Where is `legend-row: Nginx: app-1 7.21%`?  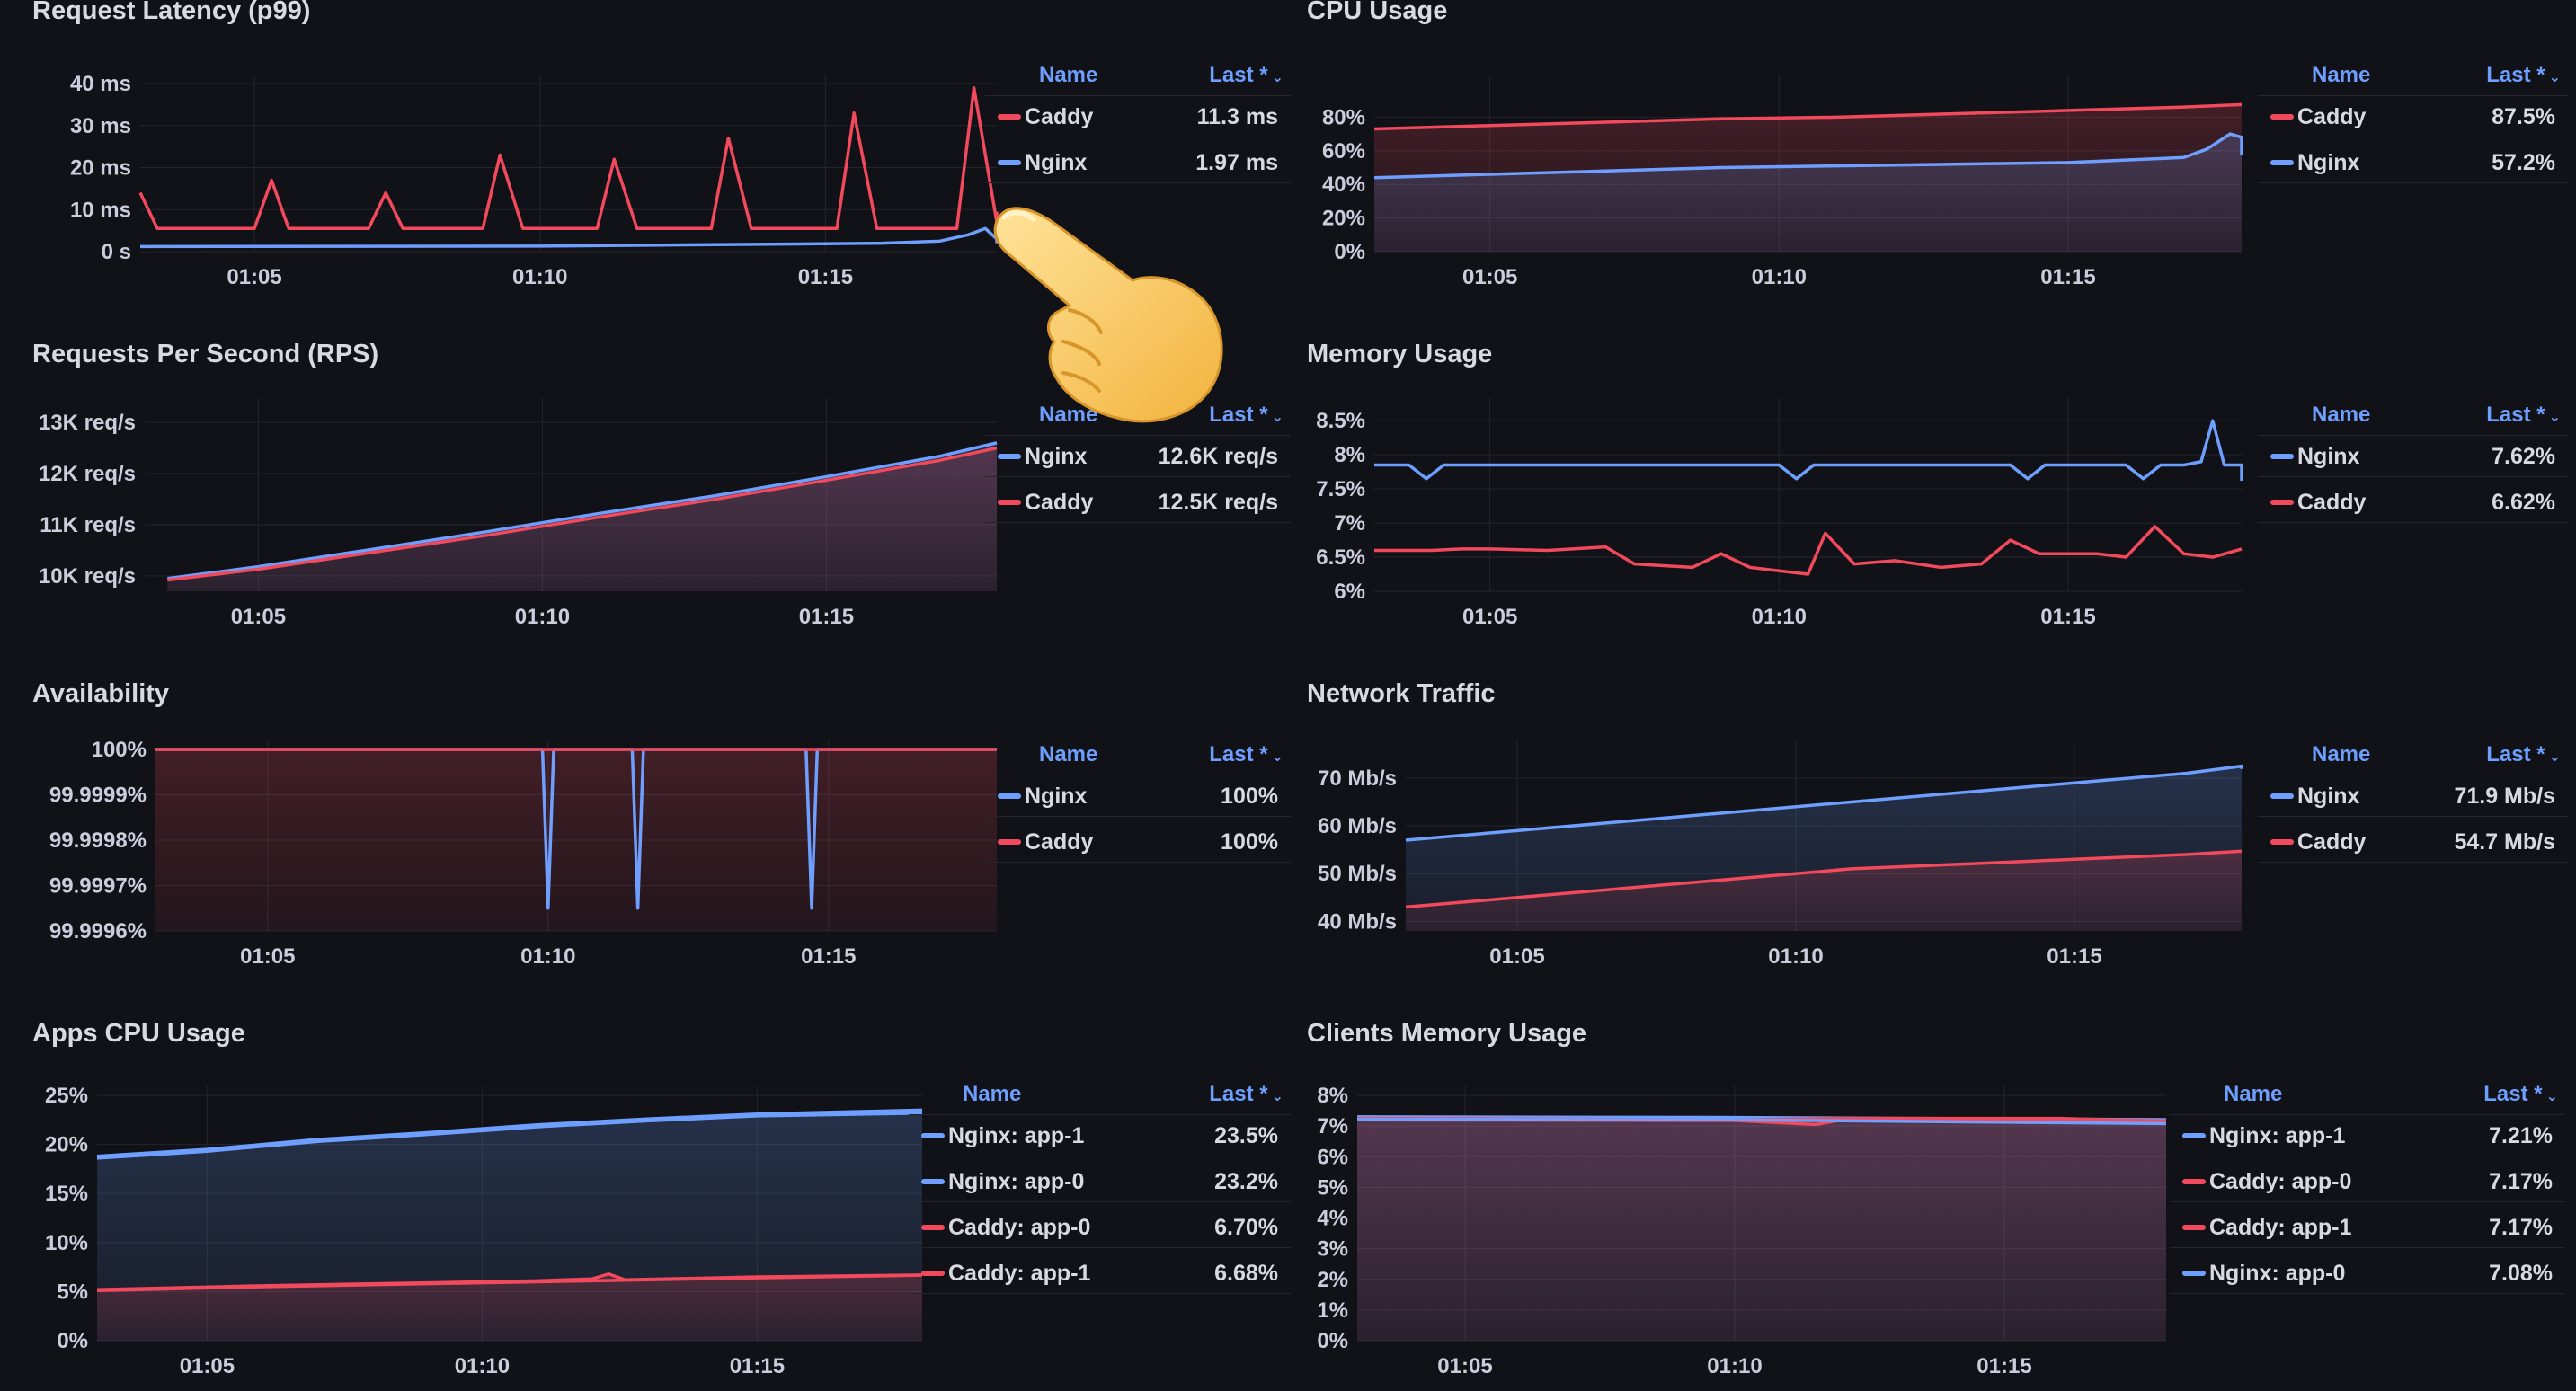
legend-row: Nginx: app-1 7.21% is located at coordinates (2367, 1135).